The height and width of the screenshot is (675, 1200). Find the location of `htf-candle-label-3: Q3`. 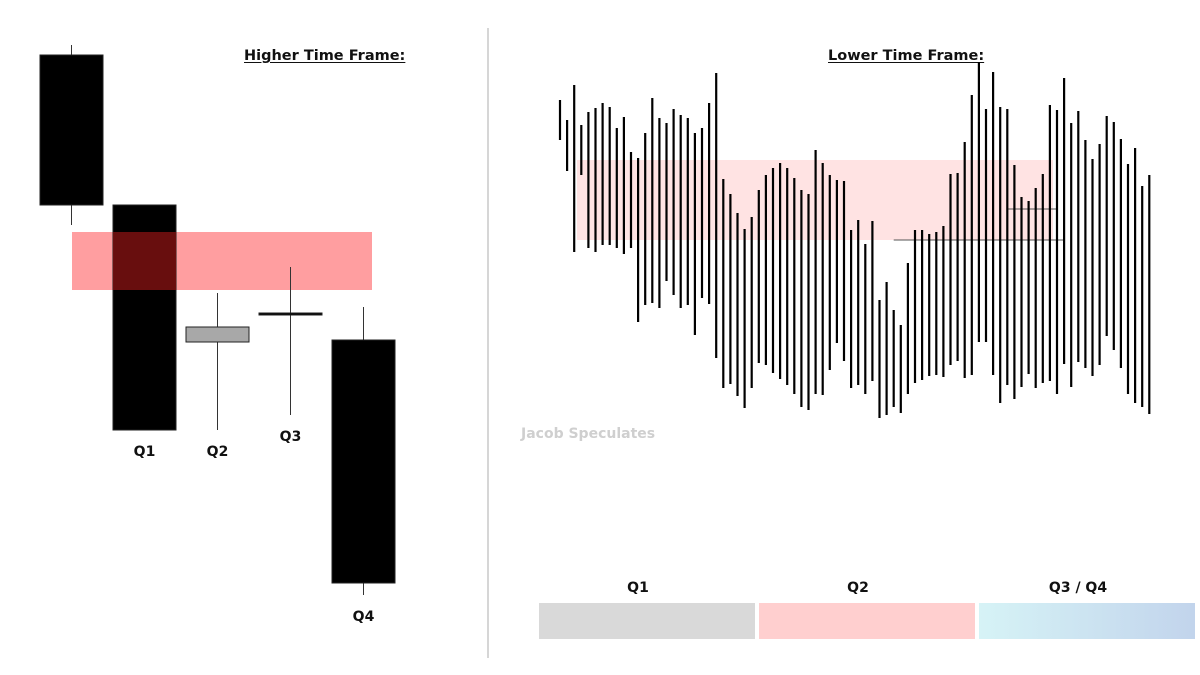

htf-candle-label-3: Q3 is located at coordinates (291, 437).